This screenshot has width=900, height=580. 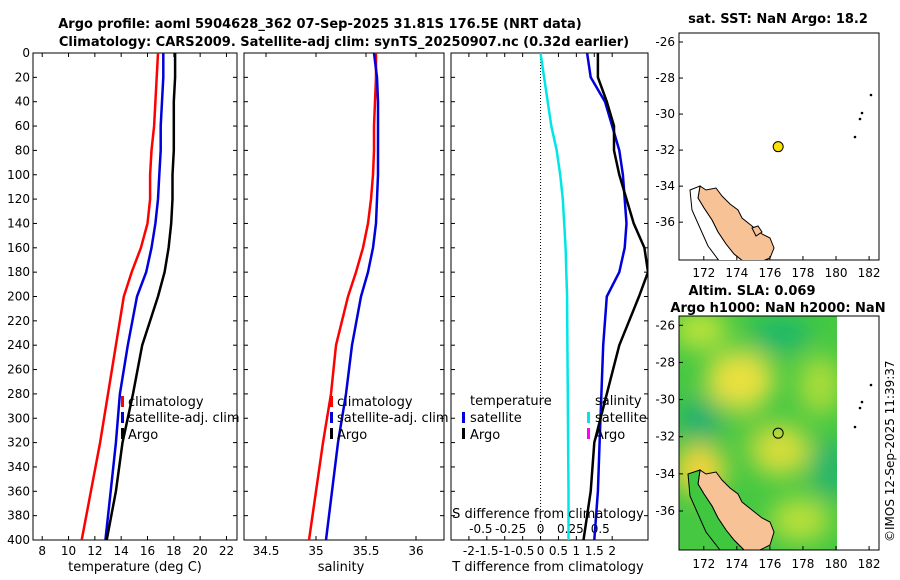 I want to click on ytick-label: 320, so click(x=18, y=443).